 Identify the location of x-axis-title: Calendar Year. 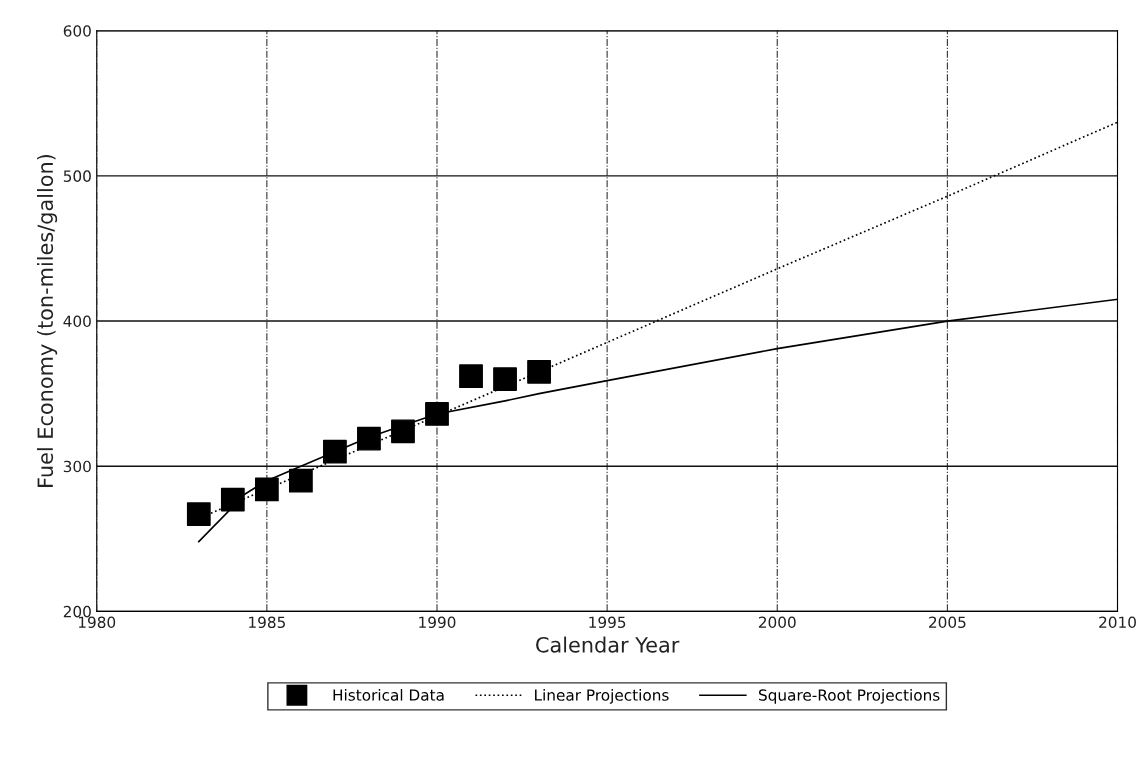
(608, 644).